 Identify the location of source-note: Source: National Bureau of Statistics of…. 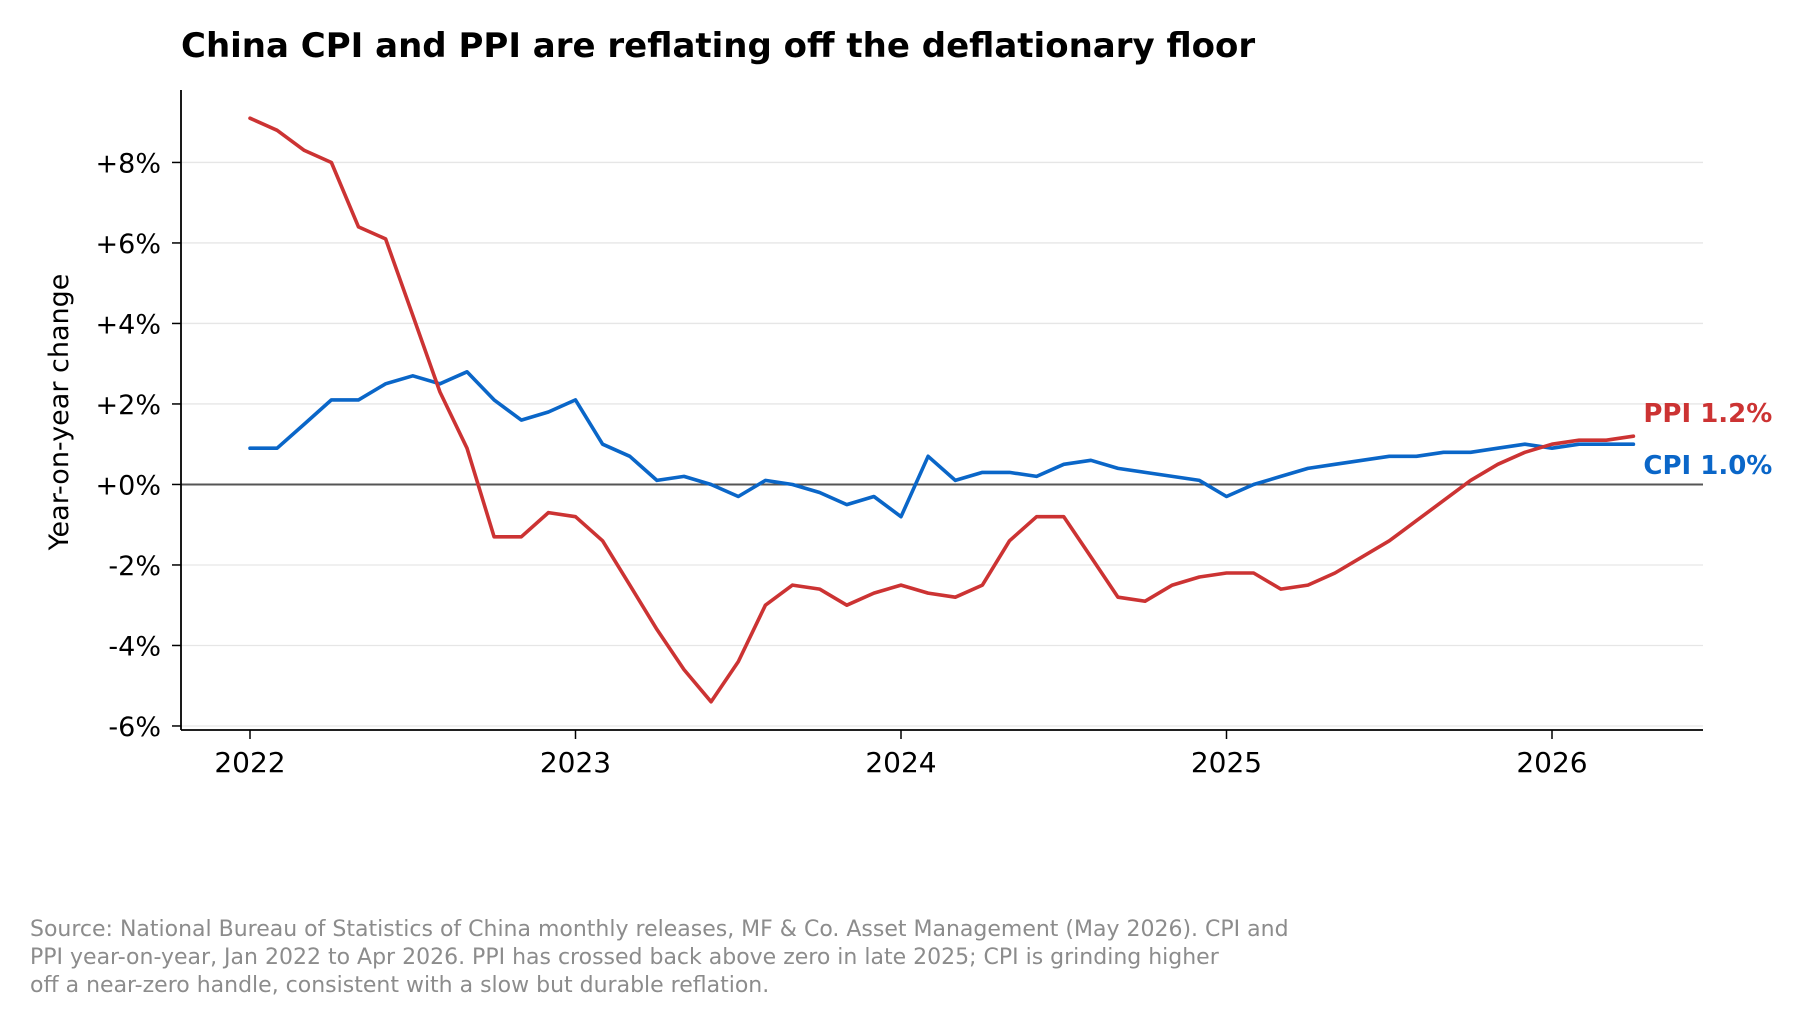
(760, 958).